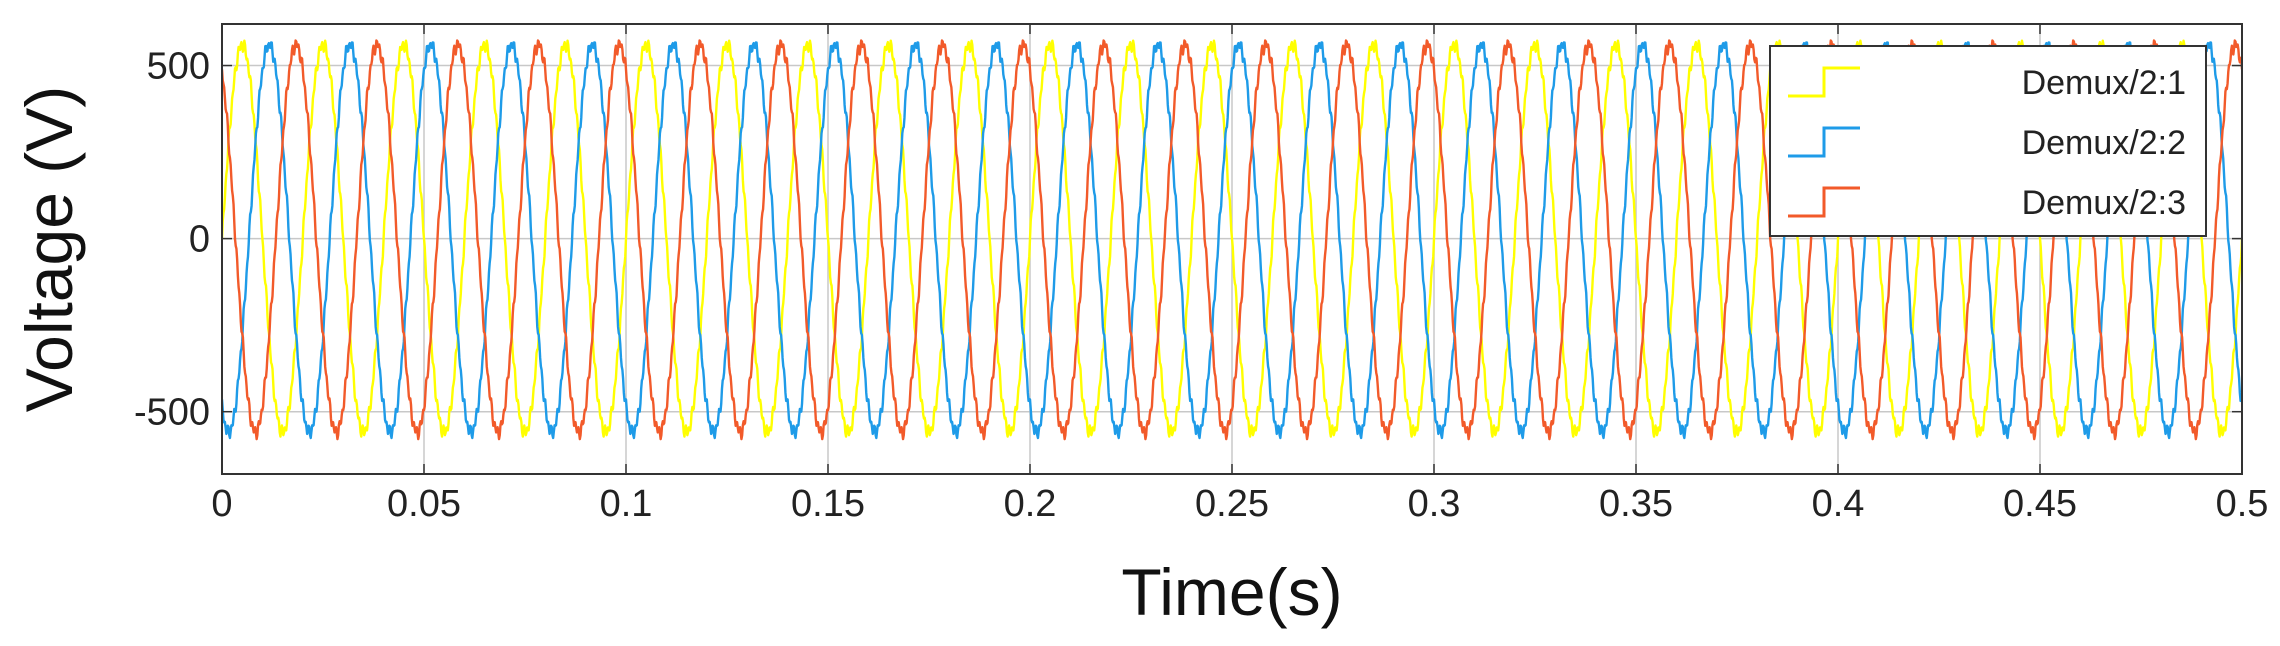 The width and height of the screenshot is (2280, 646). What do you see at coordinates (424, 504) in the screenshot?
I see `x-tick-label: 0.05` at bounding box center [424, 504].